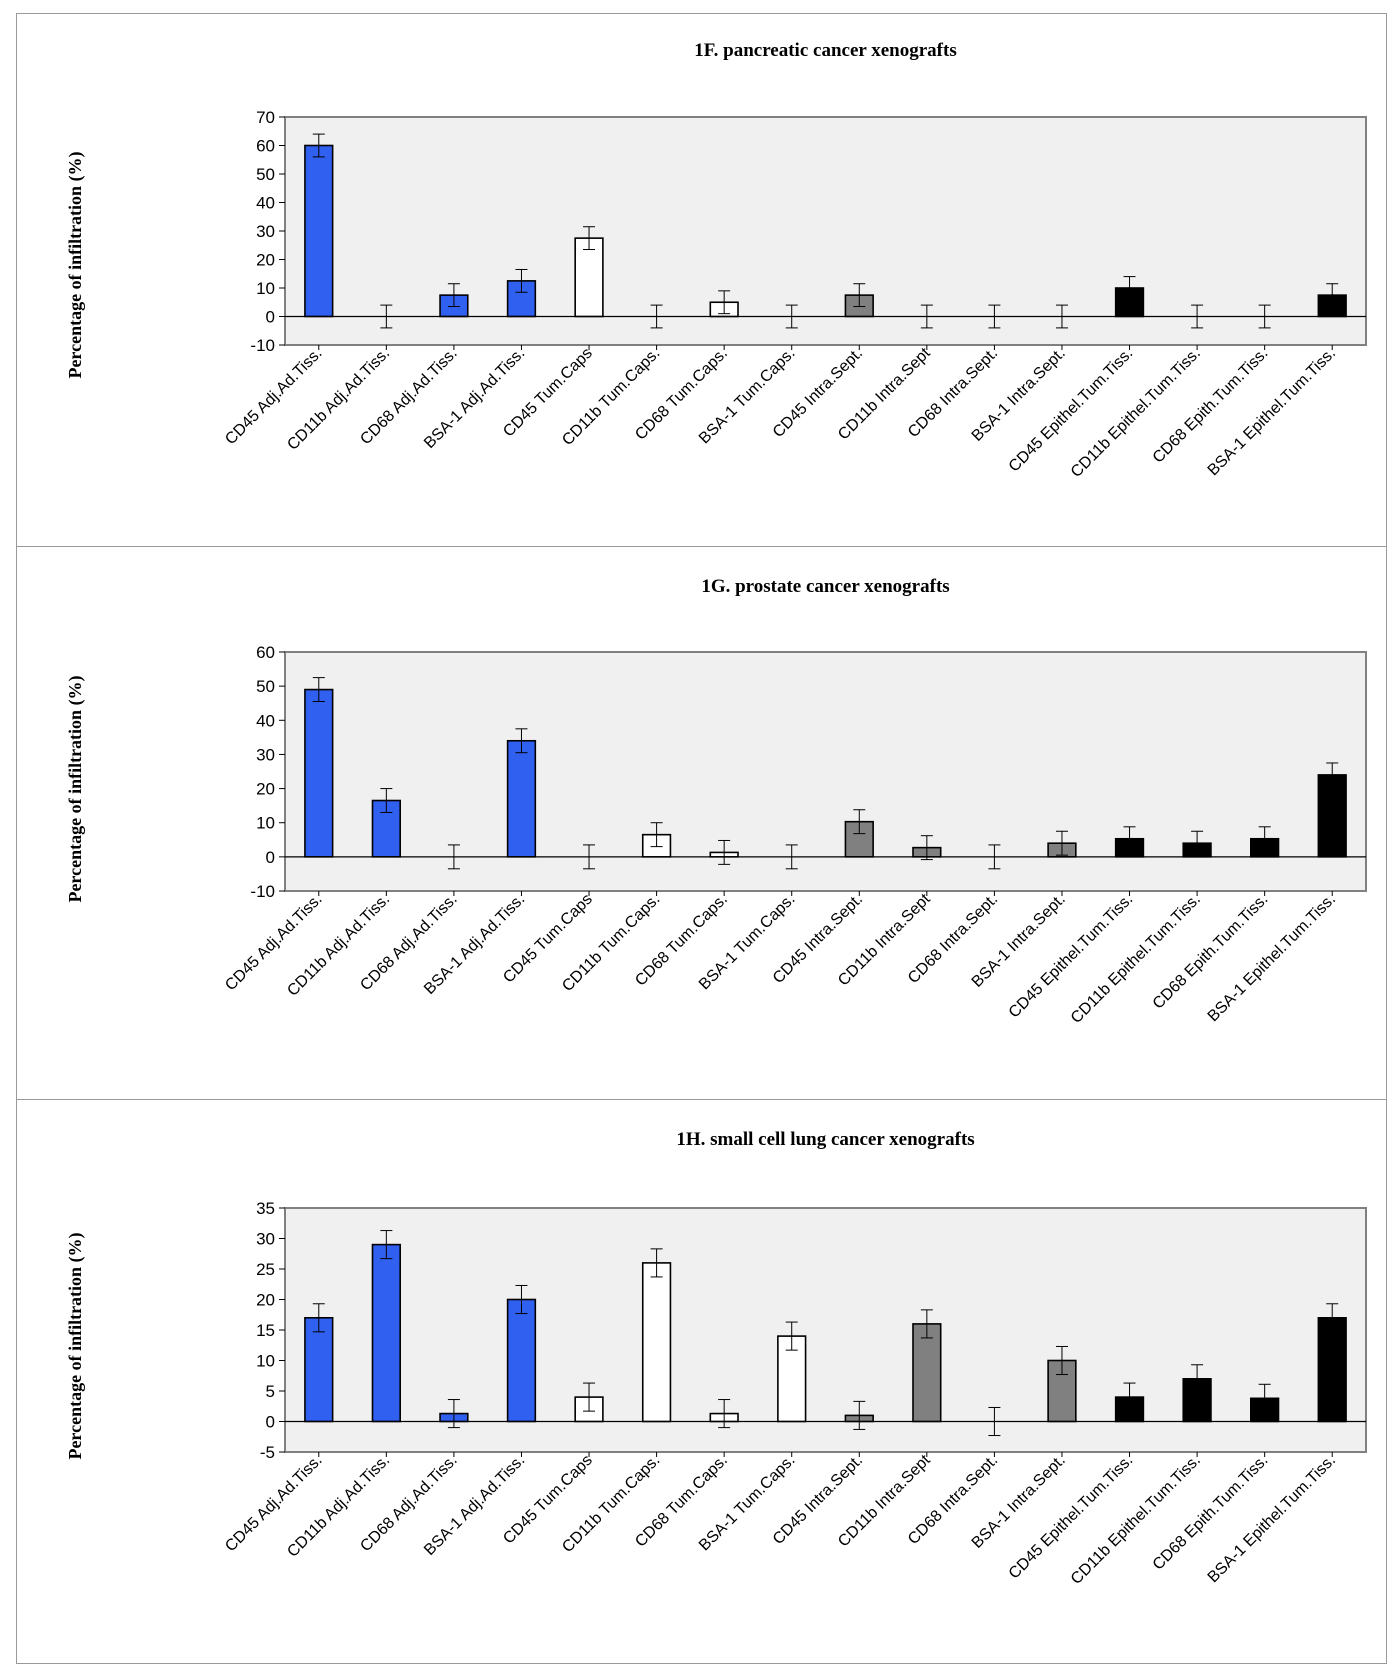  I want to click on chart-title: 1F. pancreatic cancer xenografts, so click(825, 50).